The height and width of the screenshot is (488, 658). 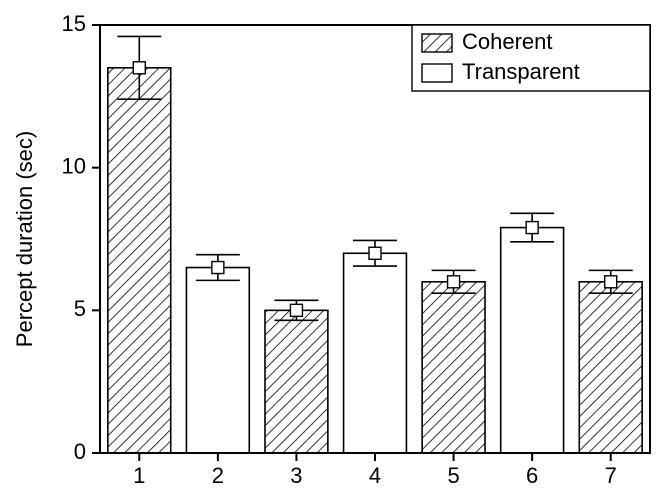 I want to click on x-tick-label: 6, so click(x=532, y=475).